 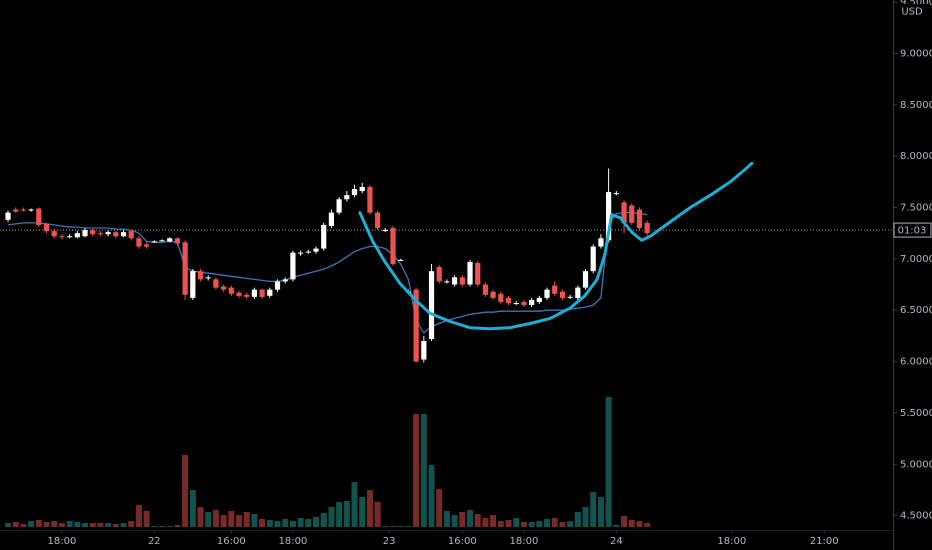 What do you see at coordinates (912, 11) in the screenshot?
I see `currency-box` at bounding box center [912, 11].